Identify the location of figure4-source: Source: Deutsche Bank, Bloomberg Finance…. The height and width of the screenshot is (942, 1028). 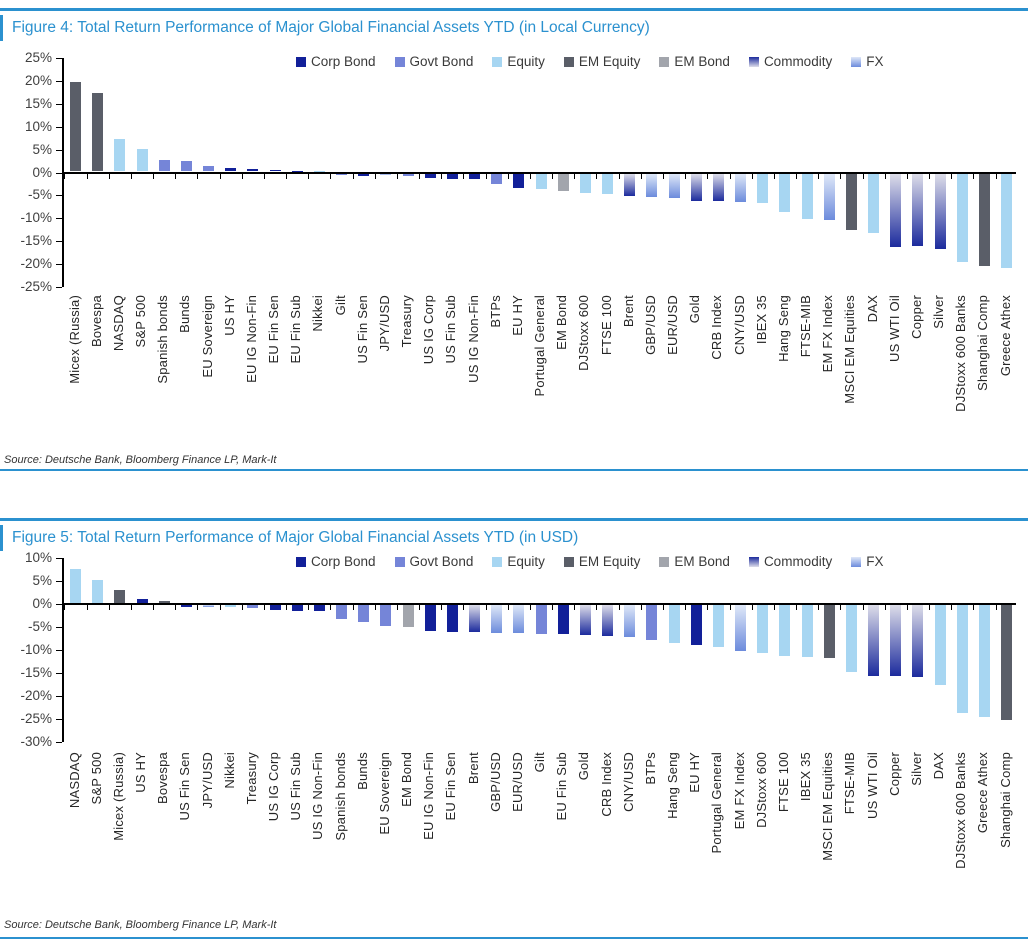
(140, 460).